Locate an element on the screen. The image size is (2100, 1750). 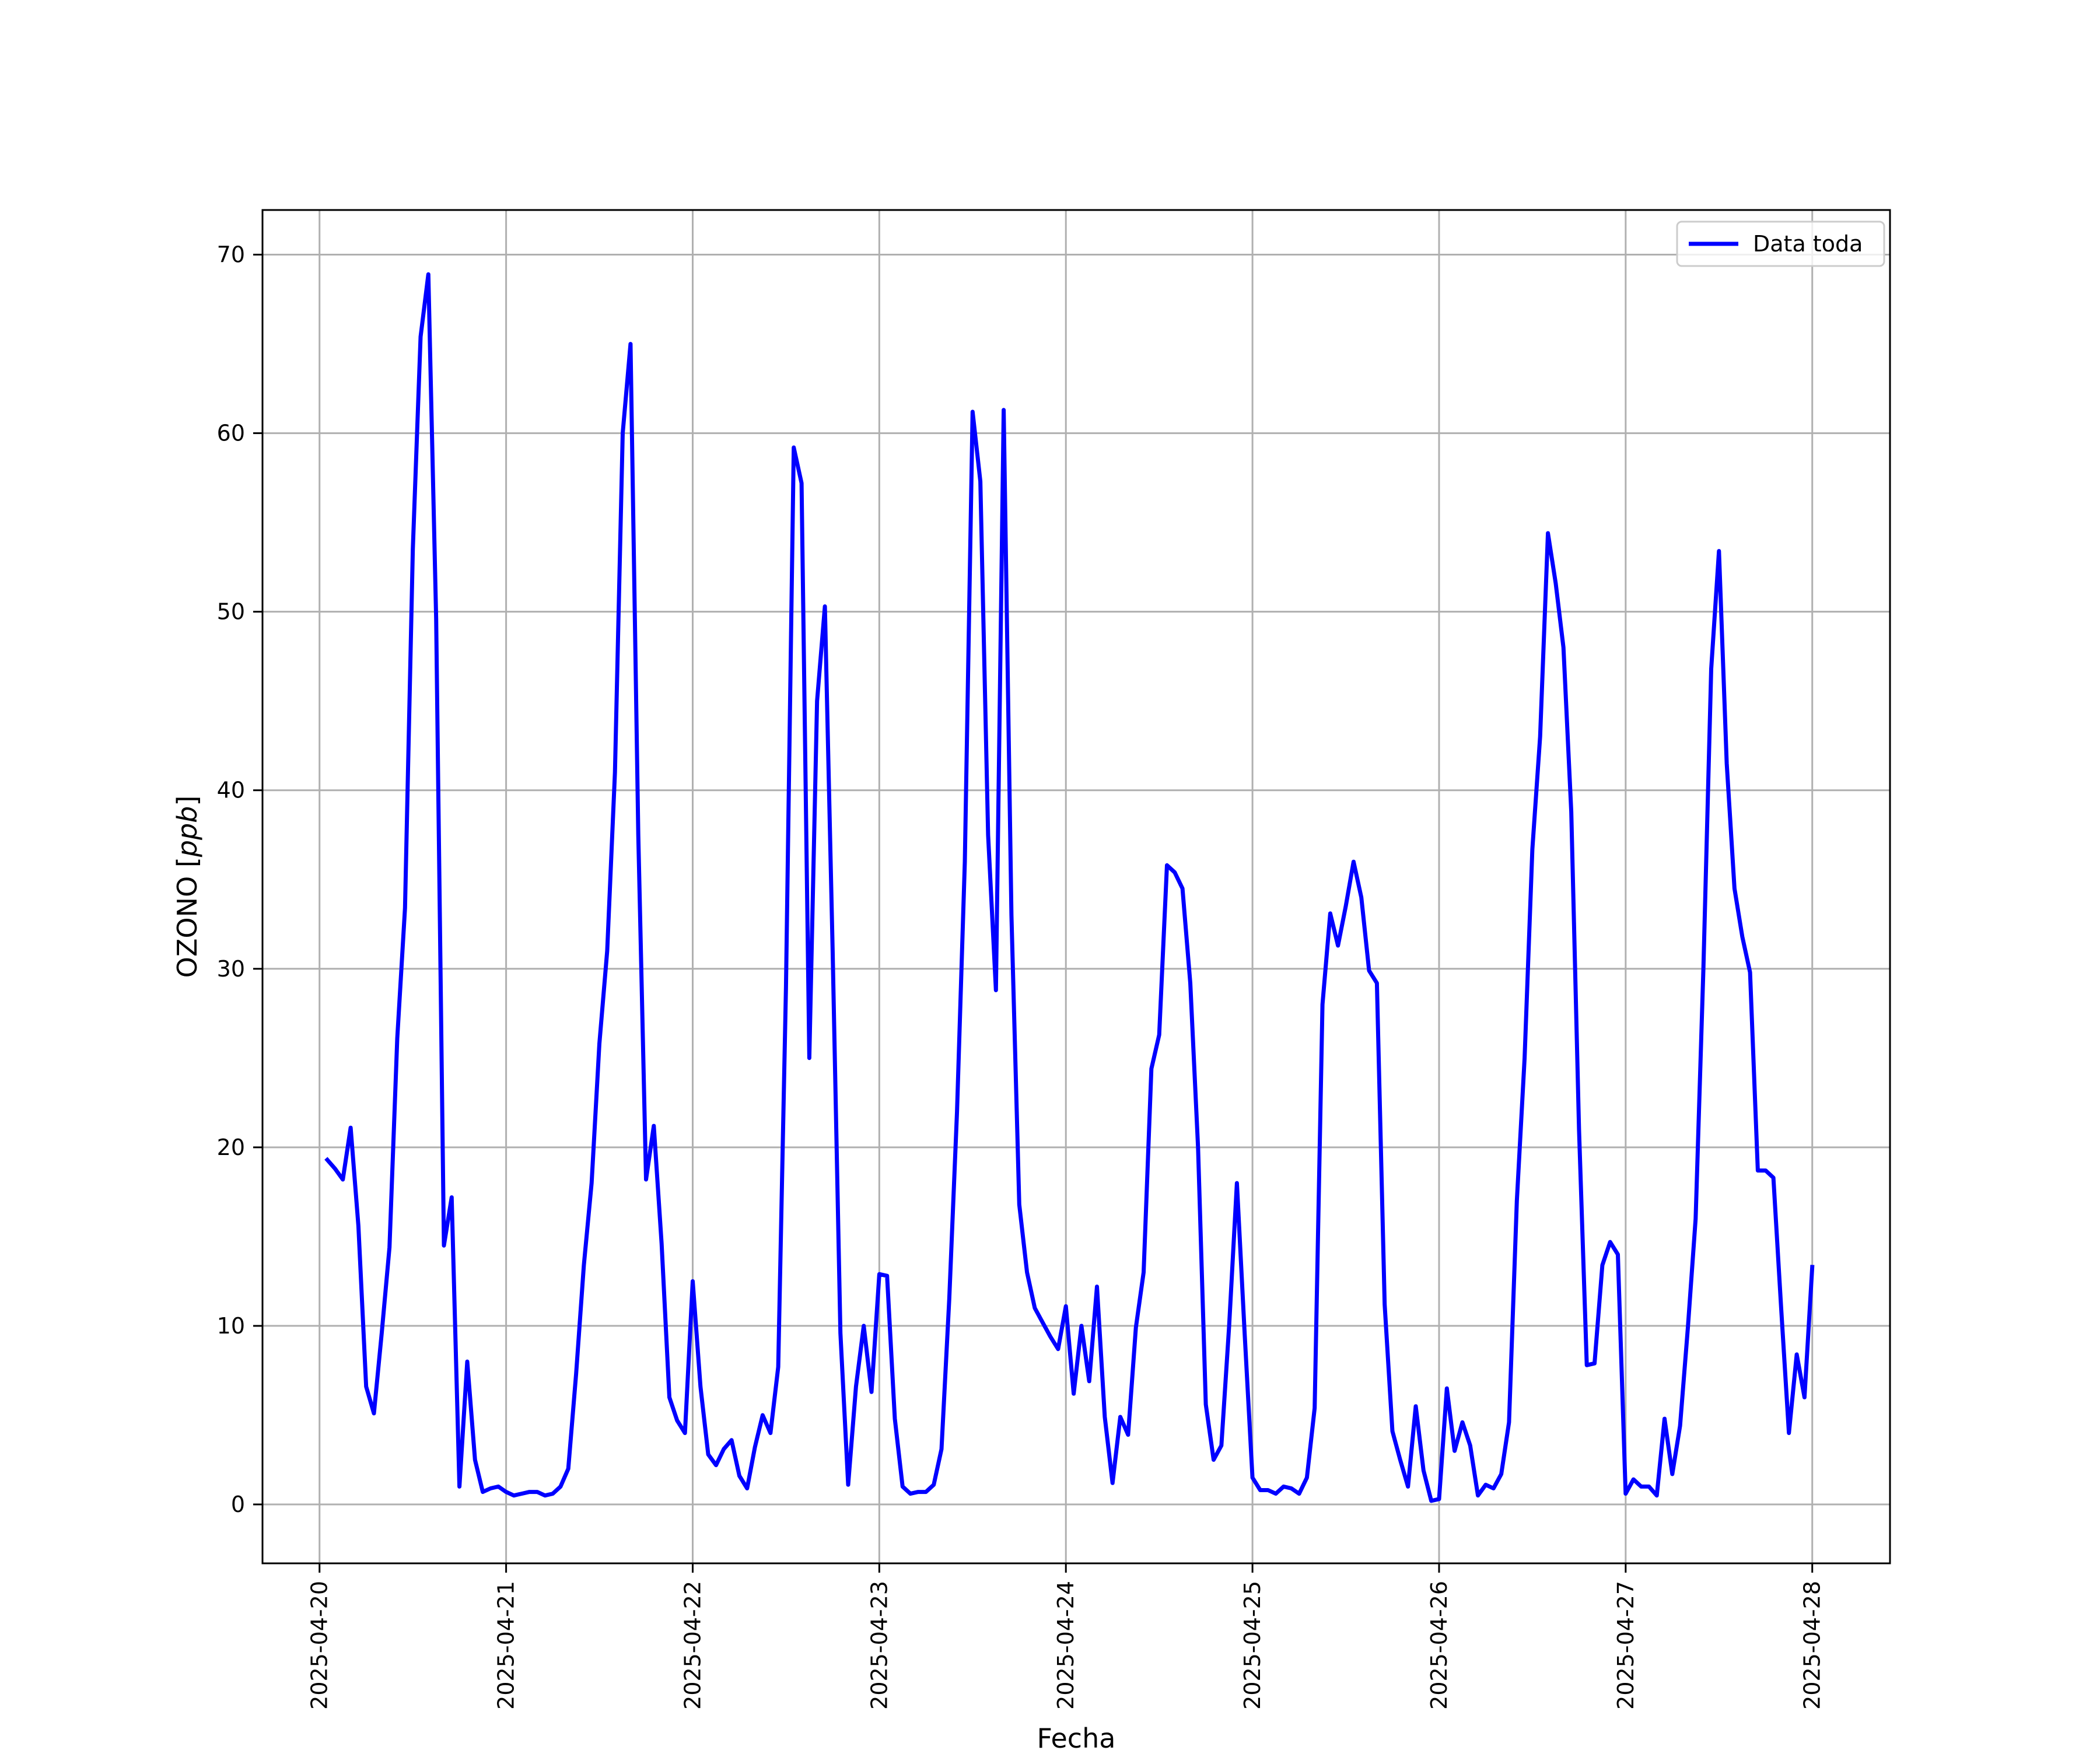
legend-box is located at coordinates (1780, 243).